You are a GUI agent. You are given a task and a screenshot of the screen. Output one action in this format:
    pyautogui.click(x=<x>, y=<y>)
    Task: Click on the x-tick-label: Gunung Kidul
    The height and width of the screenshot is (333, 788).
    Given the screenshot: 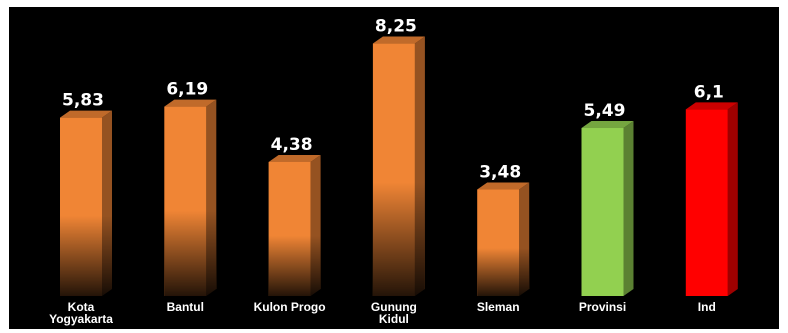 What is the action you would take?
    pyautogui.click(x=394, y=313)
    